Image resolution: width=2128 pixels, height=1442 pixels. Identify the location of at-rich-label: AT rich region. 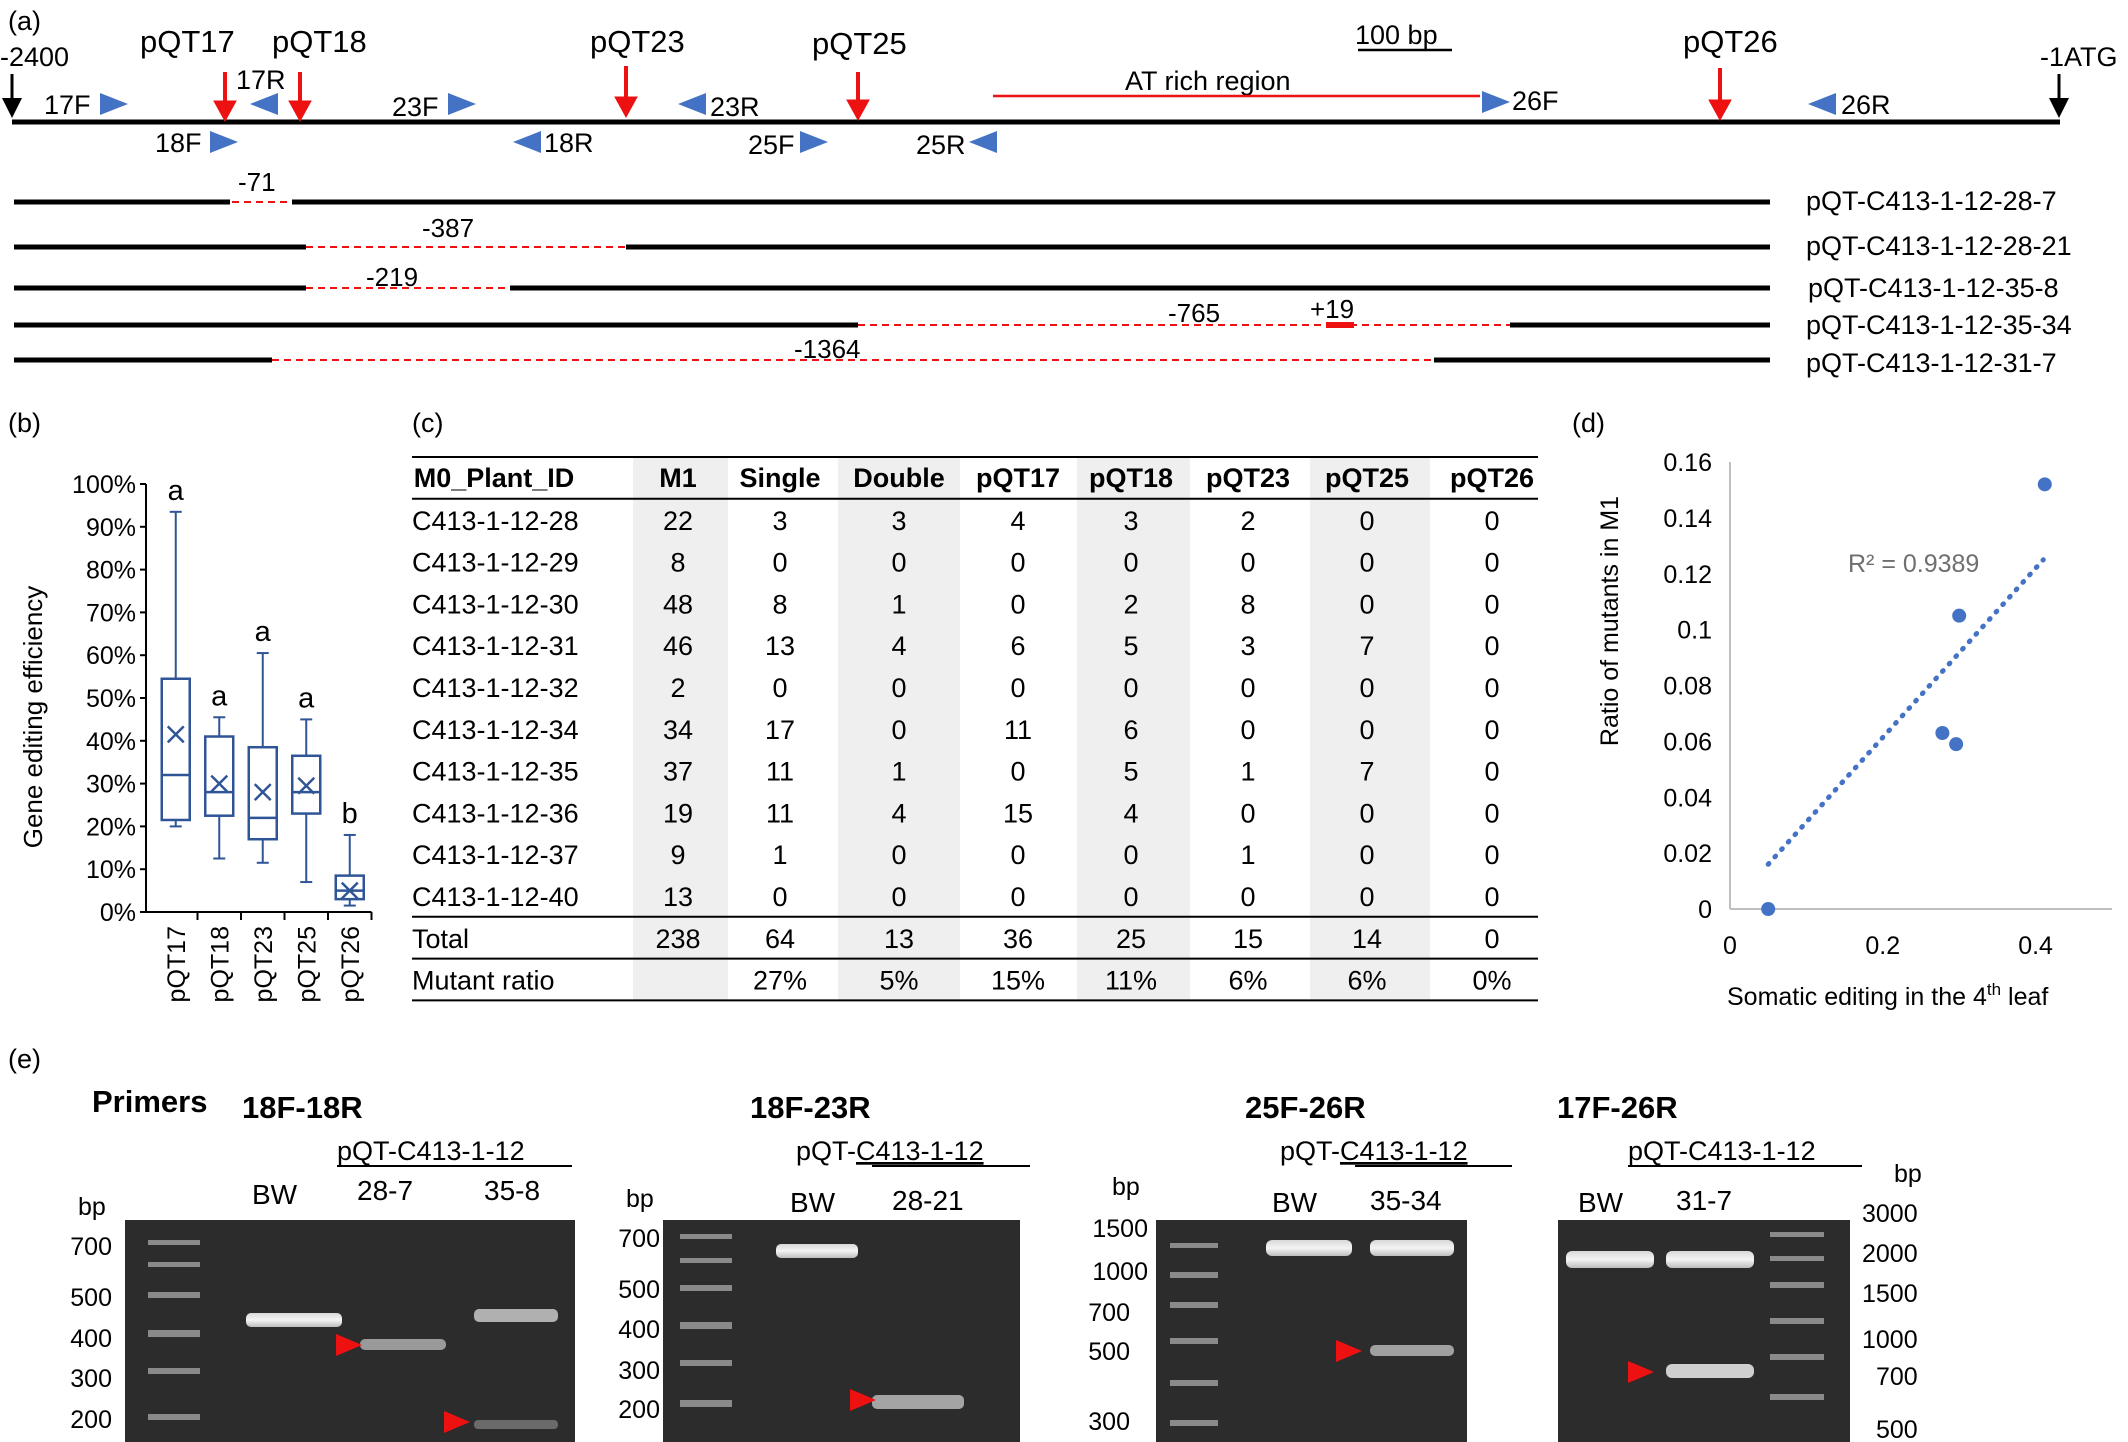
(1208, 81).